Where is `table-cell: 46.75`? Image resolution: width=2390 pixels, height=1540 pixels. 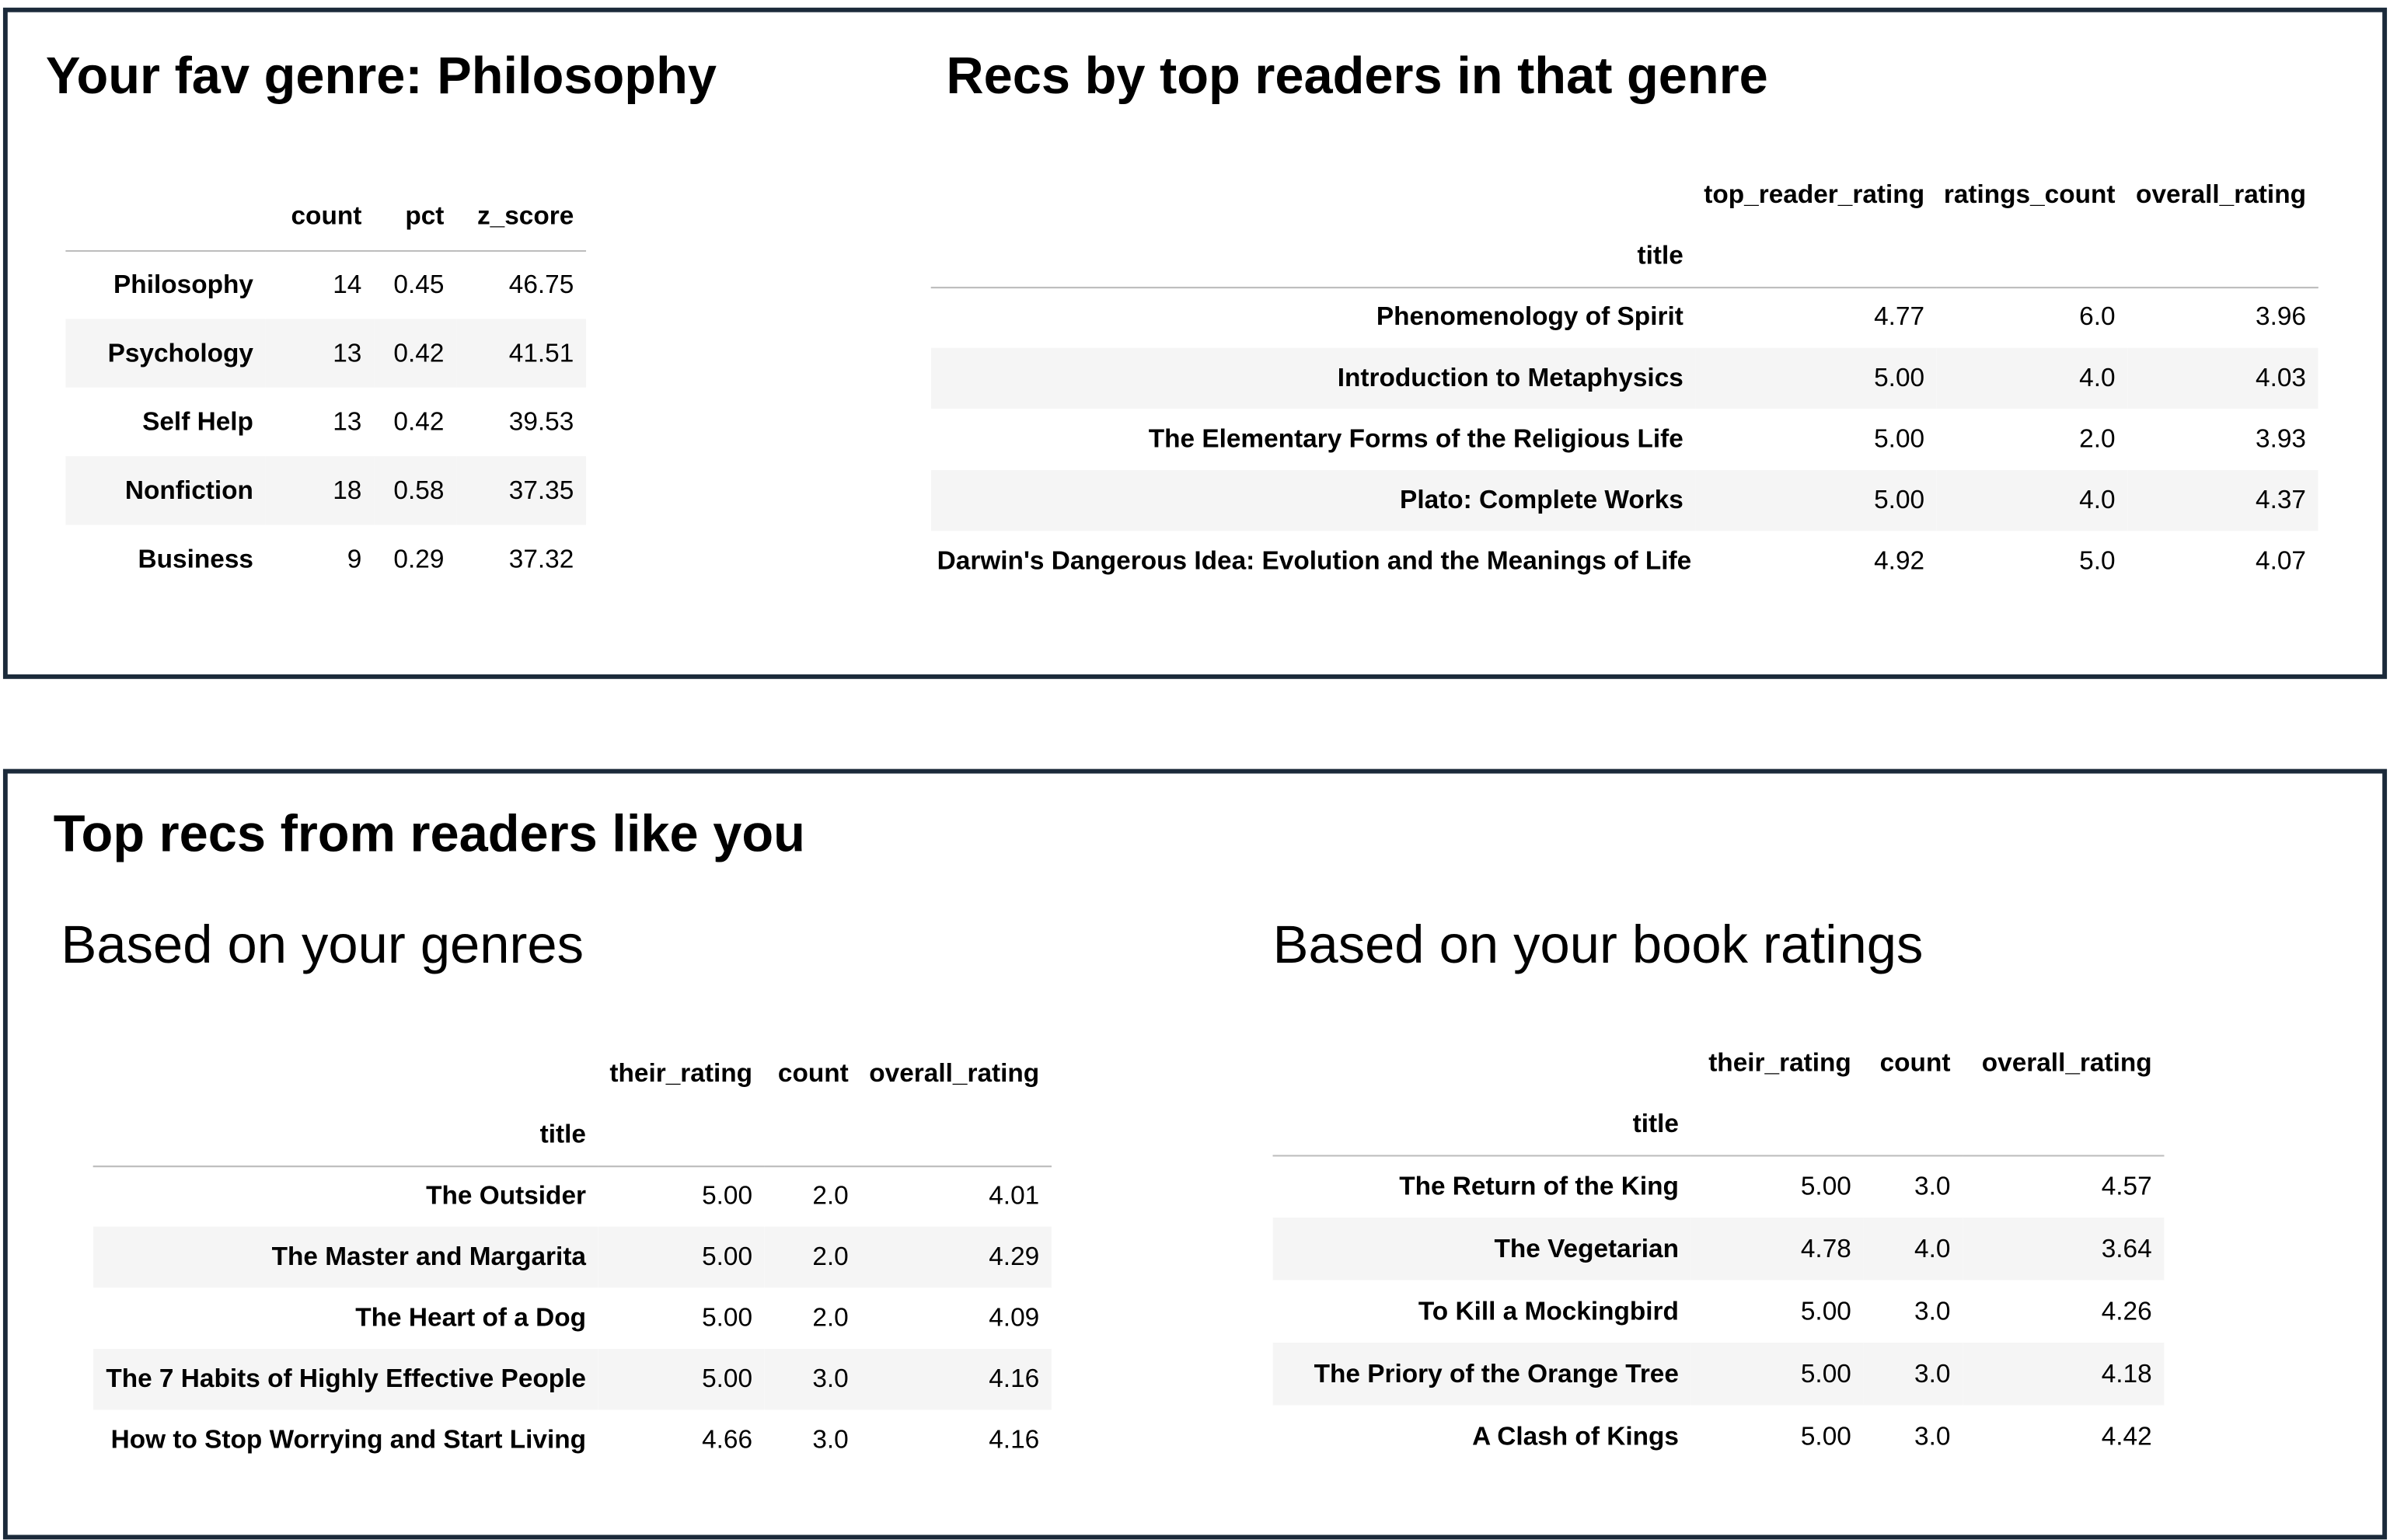 table-cell: 46.75 is located at coordinates (541, 284).